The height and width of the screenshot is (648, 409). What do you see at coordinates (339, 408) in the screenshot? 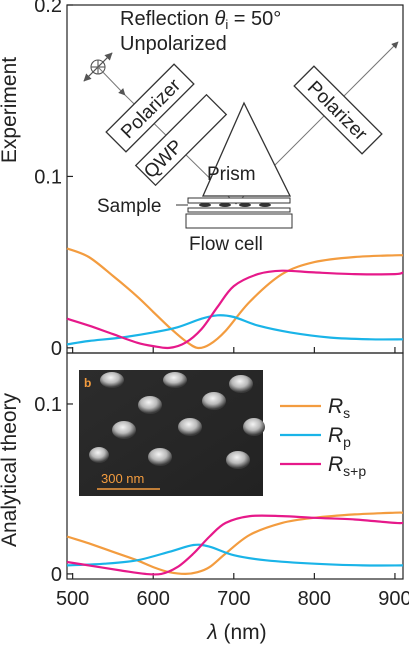
I see `legend-label-Rs: Rs` at bounding box center [339, 408].